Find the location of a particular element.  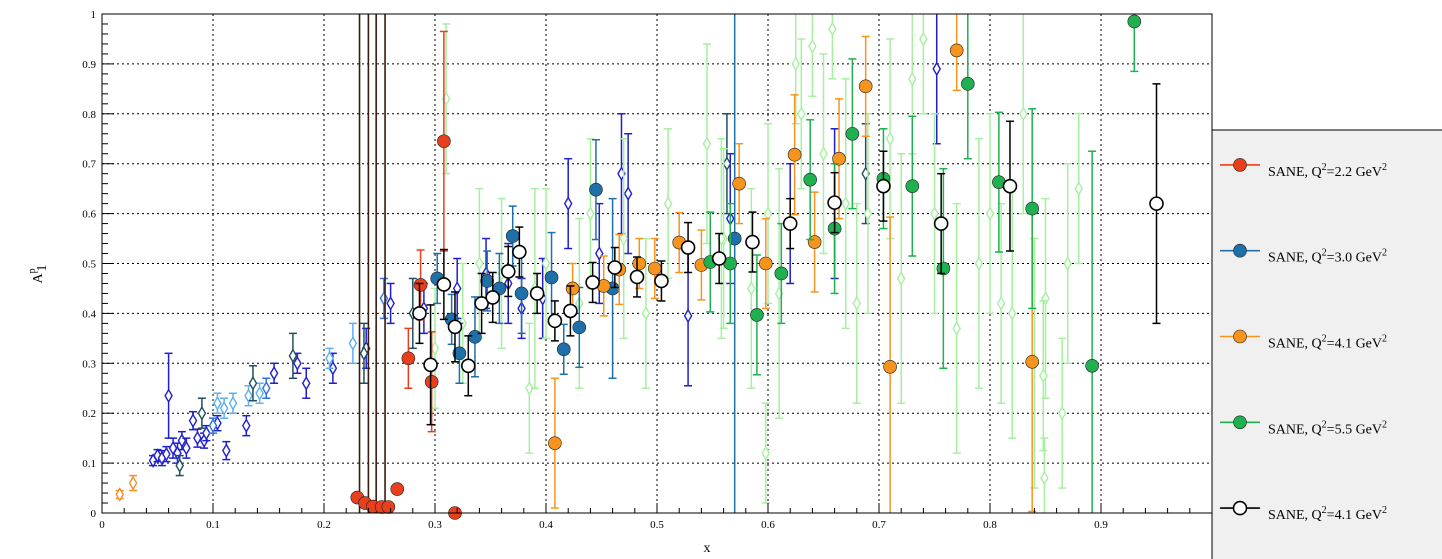

x-tick-label: 0.3 is located at coordinates (435, 525).